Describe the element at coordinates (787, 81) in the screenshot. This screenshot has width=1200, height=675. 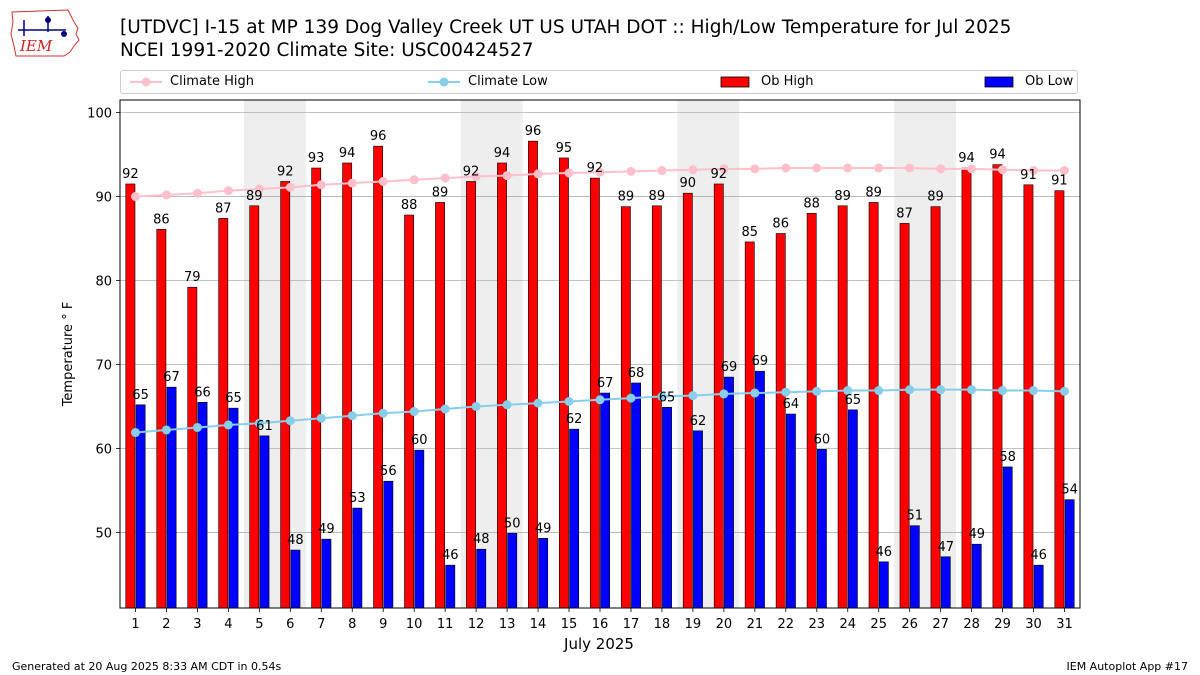
I see `legend-label: Ob High` at that location.